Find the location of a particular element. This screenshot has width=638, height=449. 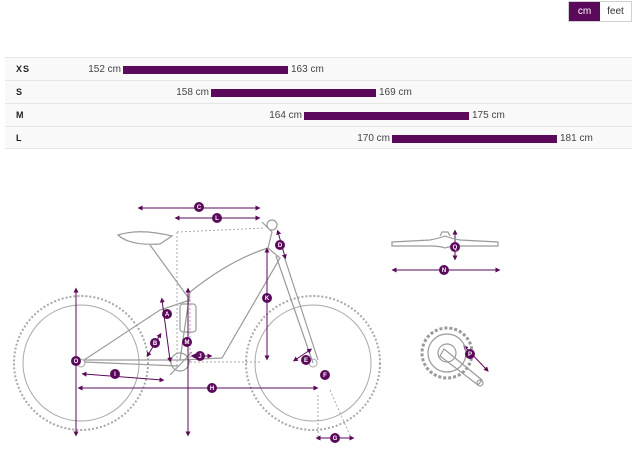

feet-button: feet is located at coordinates (615, 11).